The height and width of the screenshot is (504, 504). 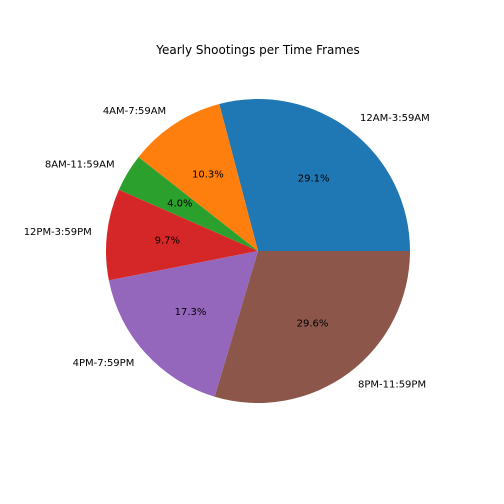 I want to click on slice-percent-12am-3-59am: 29.1%, so click(x=314, y=178).